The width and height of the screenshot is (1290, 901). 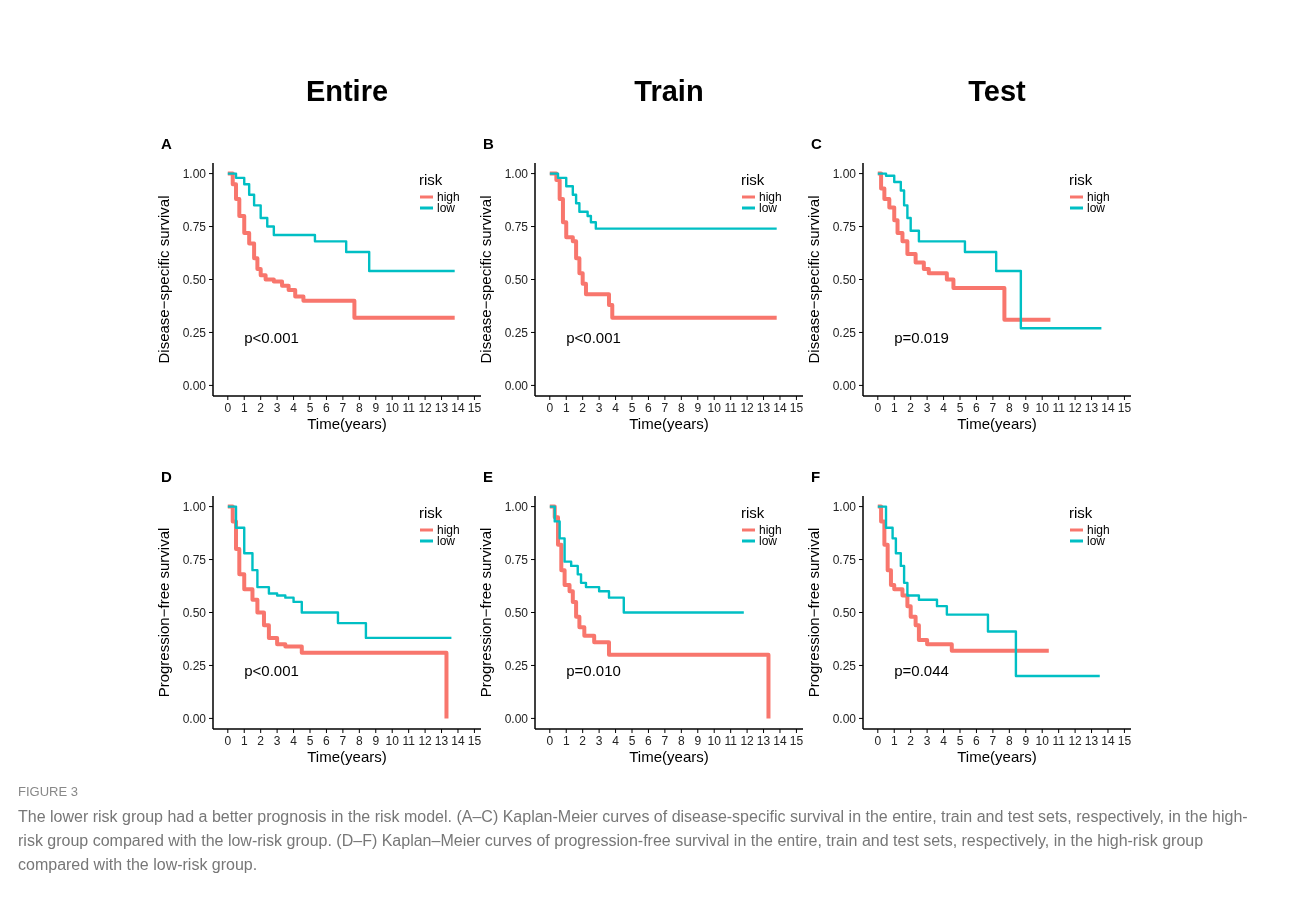 I want to click on text: E, so click(x=488, y=476).